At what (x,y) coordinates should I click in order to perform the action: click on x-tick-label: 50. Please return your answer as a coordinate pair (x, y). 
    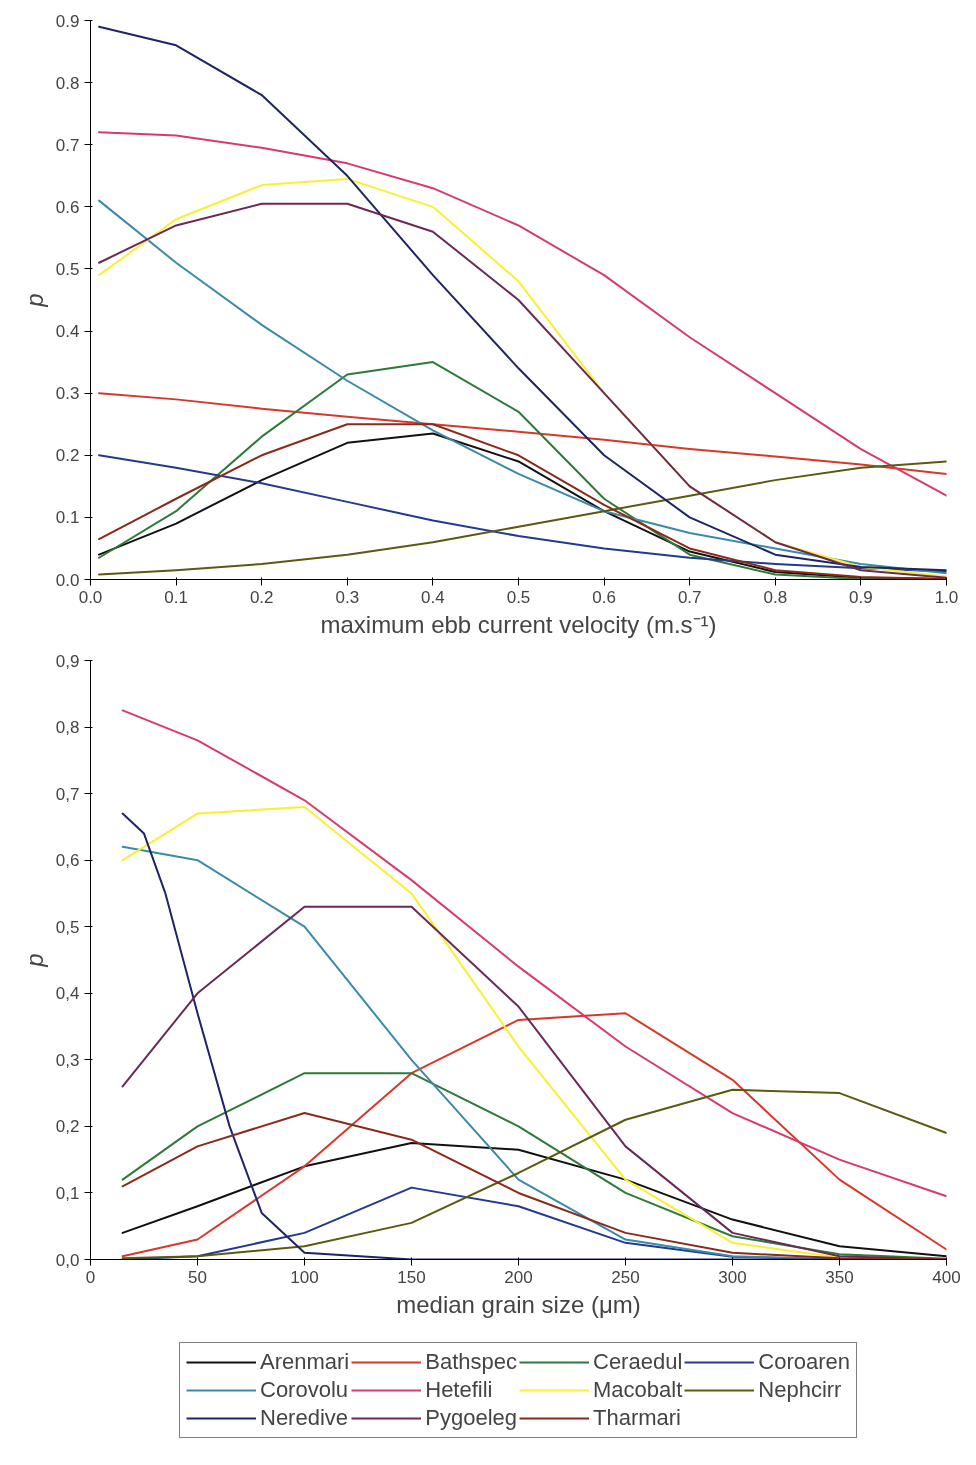
    Looking at the image, I should click on (197, 1277).